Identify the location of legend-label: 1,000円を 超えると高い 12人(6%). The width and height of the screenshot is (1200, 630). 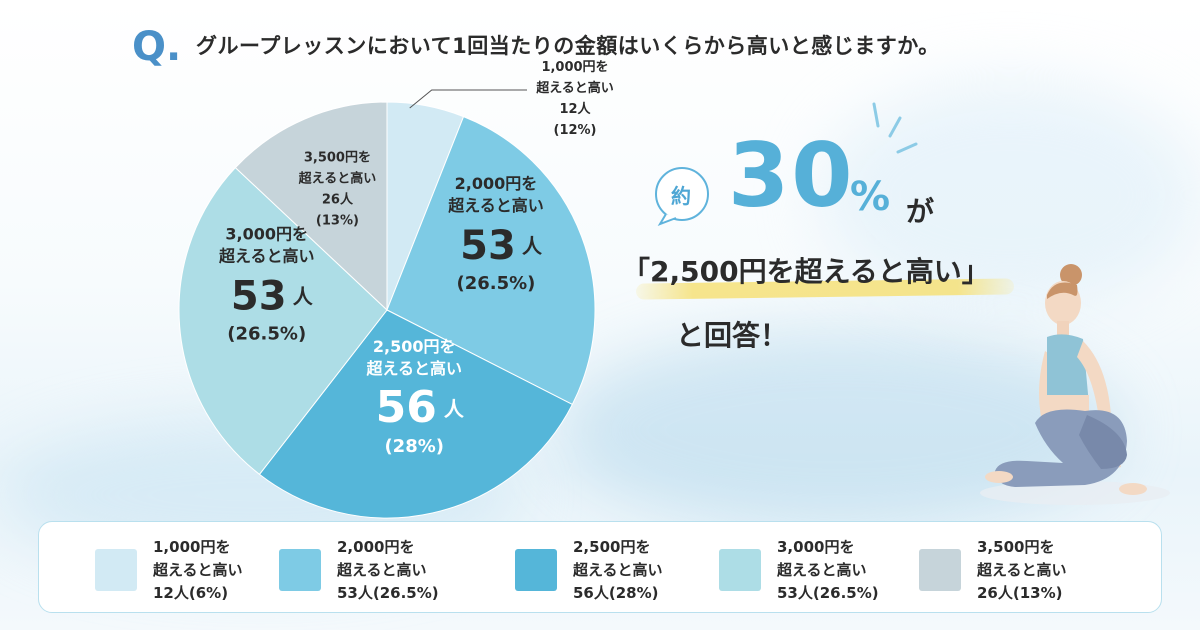
(198, 570).